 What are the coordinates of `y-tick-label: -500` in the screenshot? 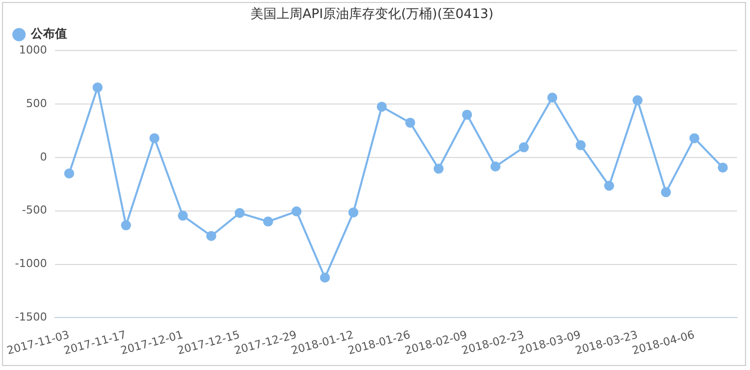 It's located at (34, 210).